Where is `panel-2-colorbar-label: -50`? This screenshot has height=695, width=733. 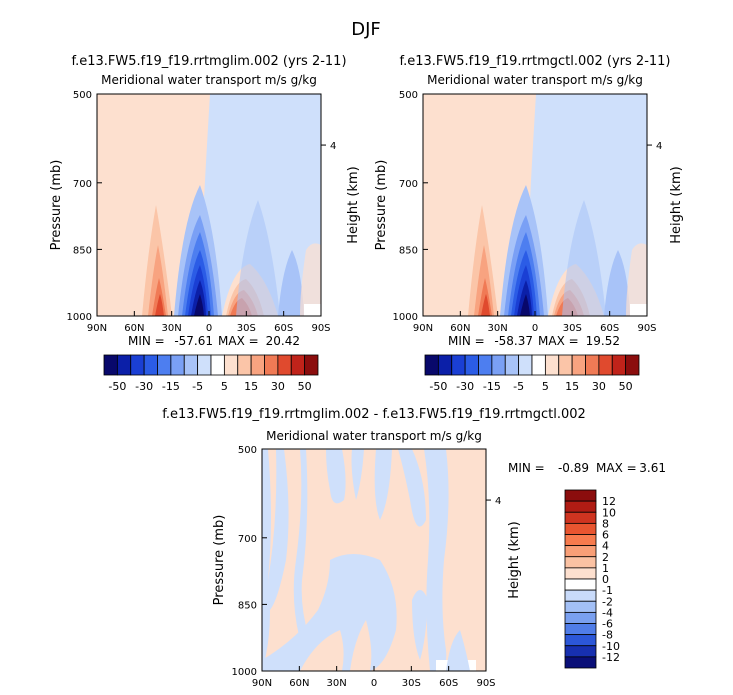
panel-2-colorbar-label: -50 is located at coordinates (438, 386).